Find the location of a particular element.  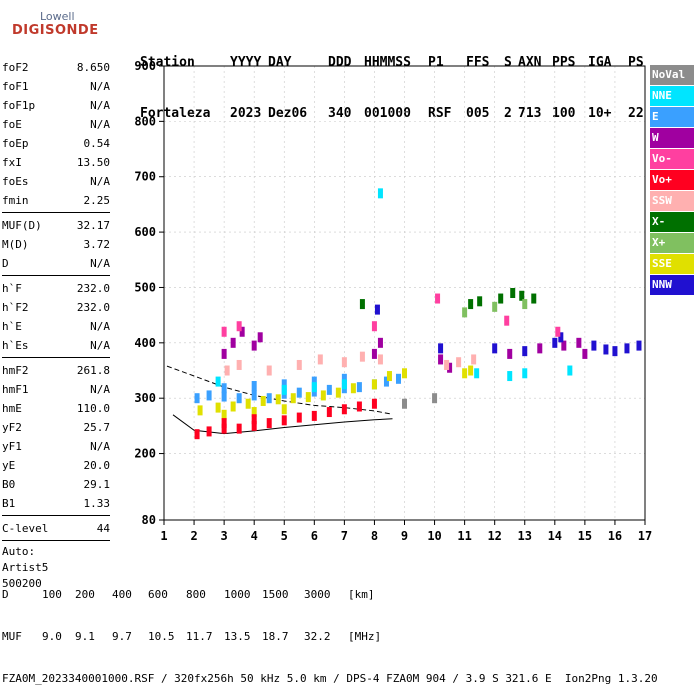

param-row: fxI 13.50 is located at coordinates (56, 162).